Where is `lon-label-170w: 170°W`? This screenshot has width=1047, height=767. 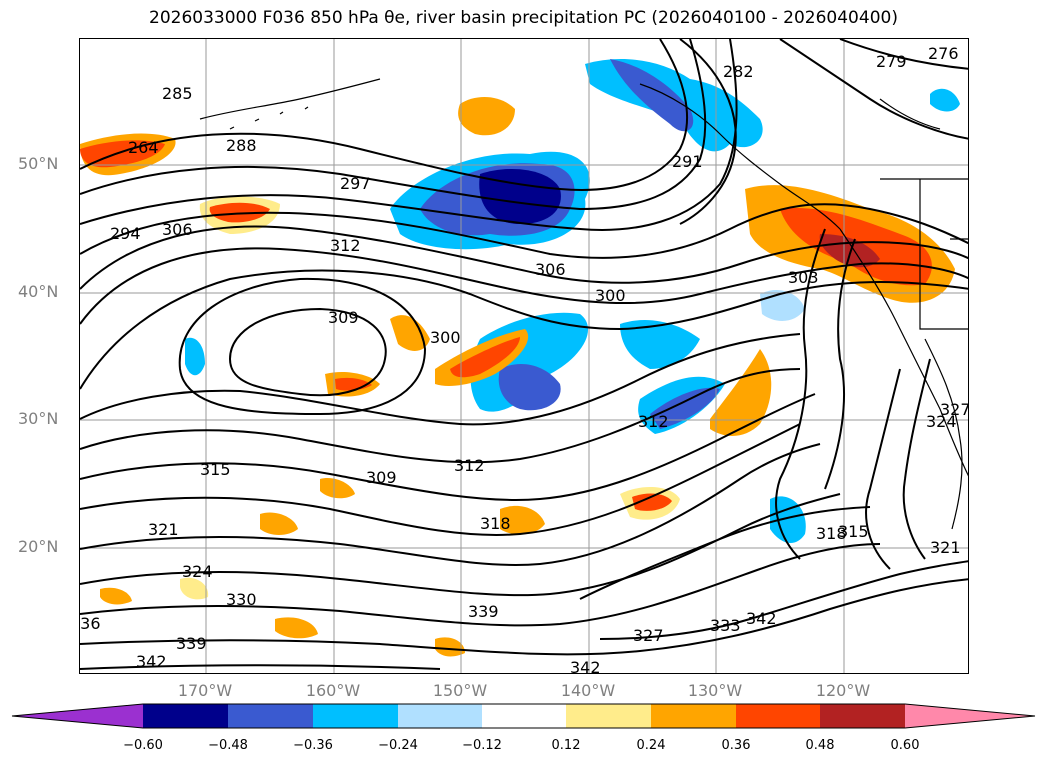
lon-label-170w: 170°W is located at coordinates (205, 690).